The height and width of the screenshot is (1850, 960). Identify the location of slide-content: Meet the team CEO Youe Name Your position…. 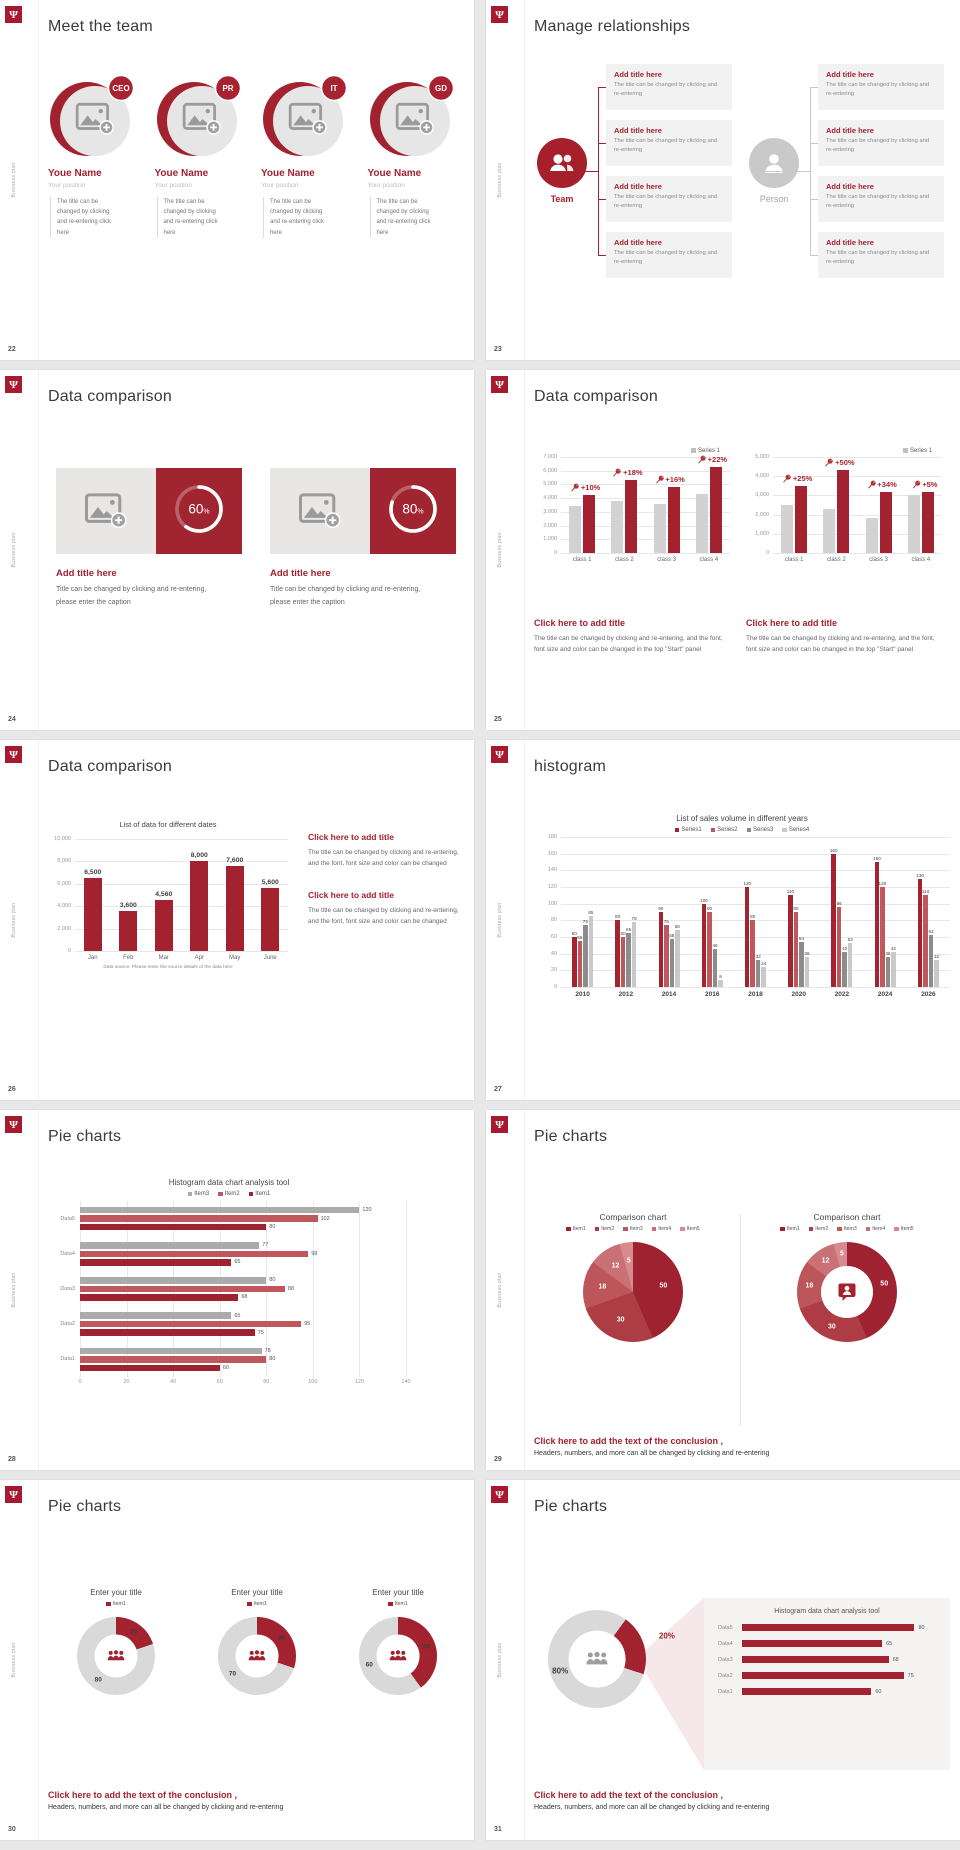
(257, 185).